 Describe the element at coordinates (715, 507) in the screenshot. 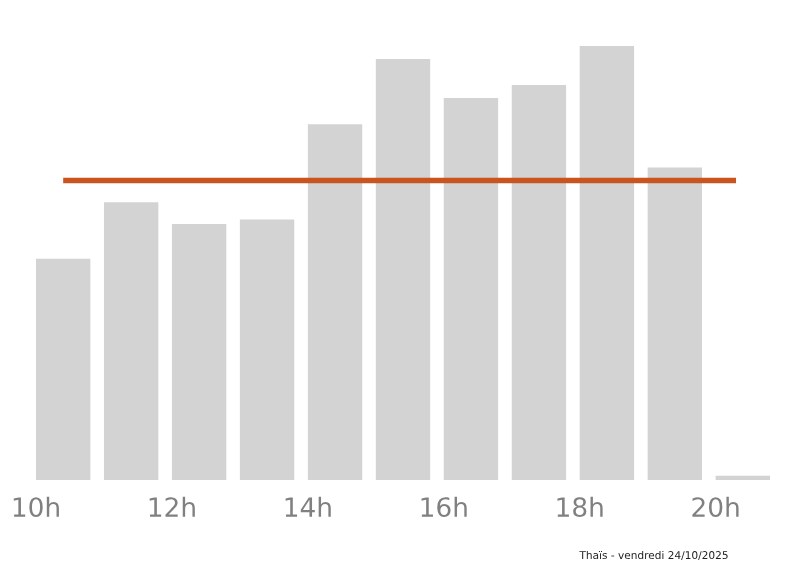

I see `x-tick-label: 20h` at that location.